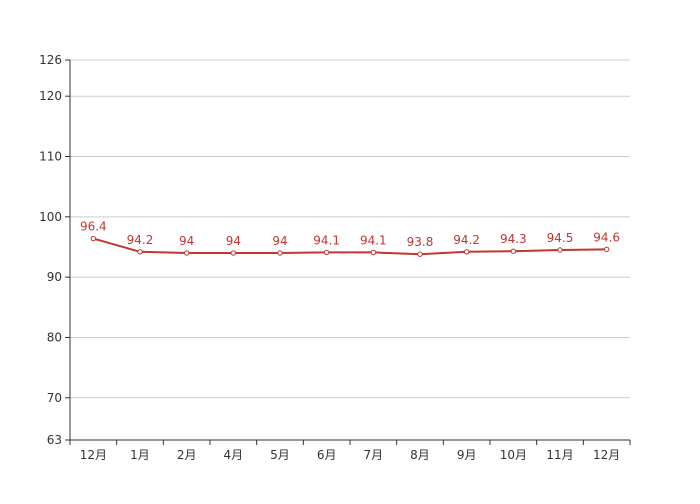 This screenshot has width=700, height=504. What do you see at coordinates (467, 455) in the screenshot?
I see `x-tick-label: 9月` at bounding box center [467, 455].